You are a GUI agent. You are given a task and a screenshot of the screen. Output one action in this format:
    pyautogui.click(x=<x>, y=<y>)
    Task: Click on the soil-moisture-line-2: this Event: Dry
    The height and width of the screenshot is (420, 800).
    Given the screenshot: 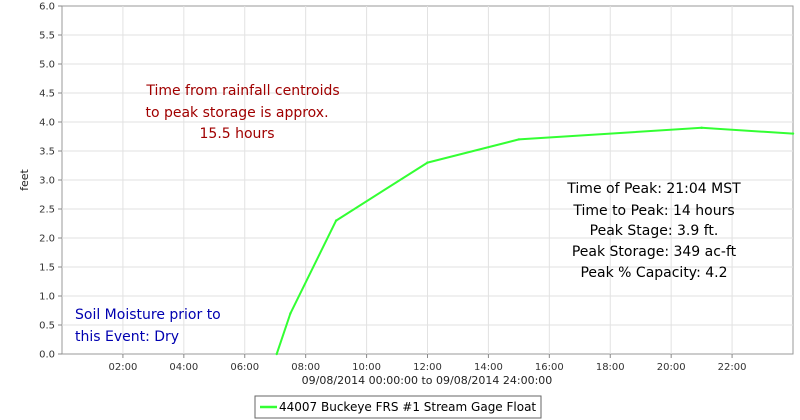 What is the action you would take?
    pyautogui.click(x=127, y=337)
    